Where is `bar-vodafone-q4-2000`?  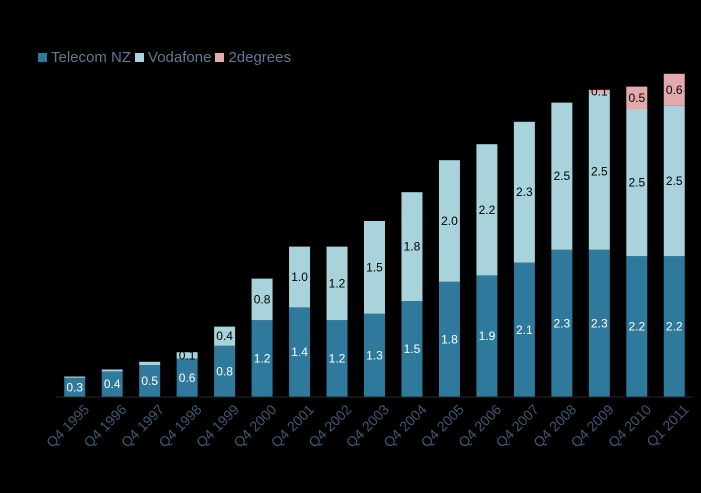 bar-vodafone-q4-2000 is located at coordinates (262, 299).